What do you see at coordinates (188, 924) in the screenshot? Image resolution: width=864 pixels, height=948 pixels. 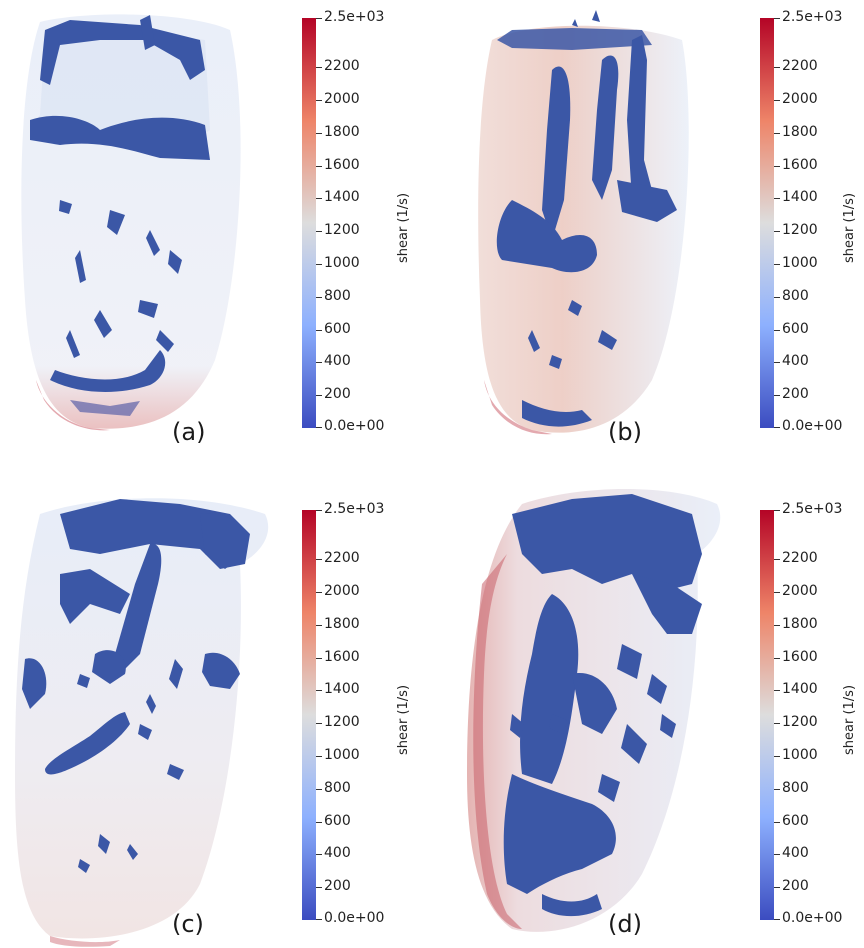 I see `panel-caption: (c)` at bounding box center [188, 924].